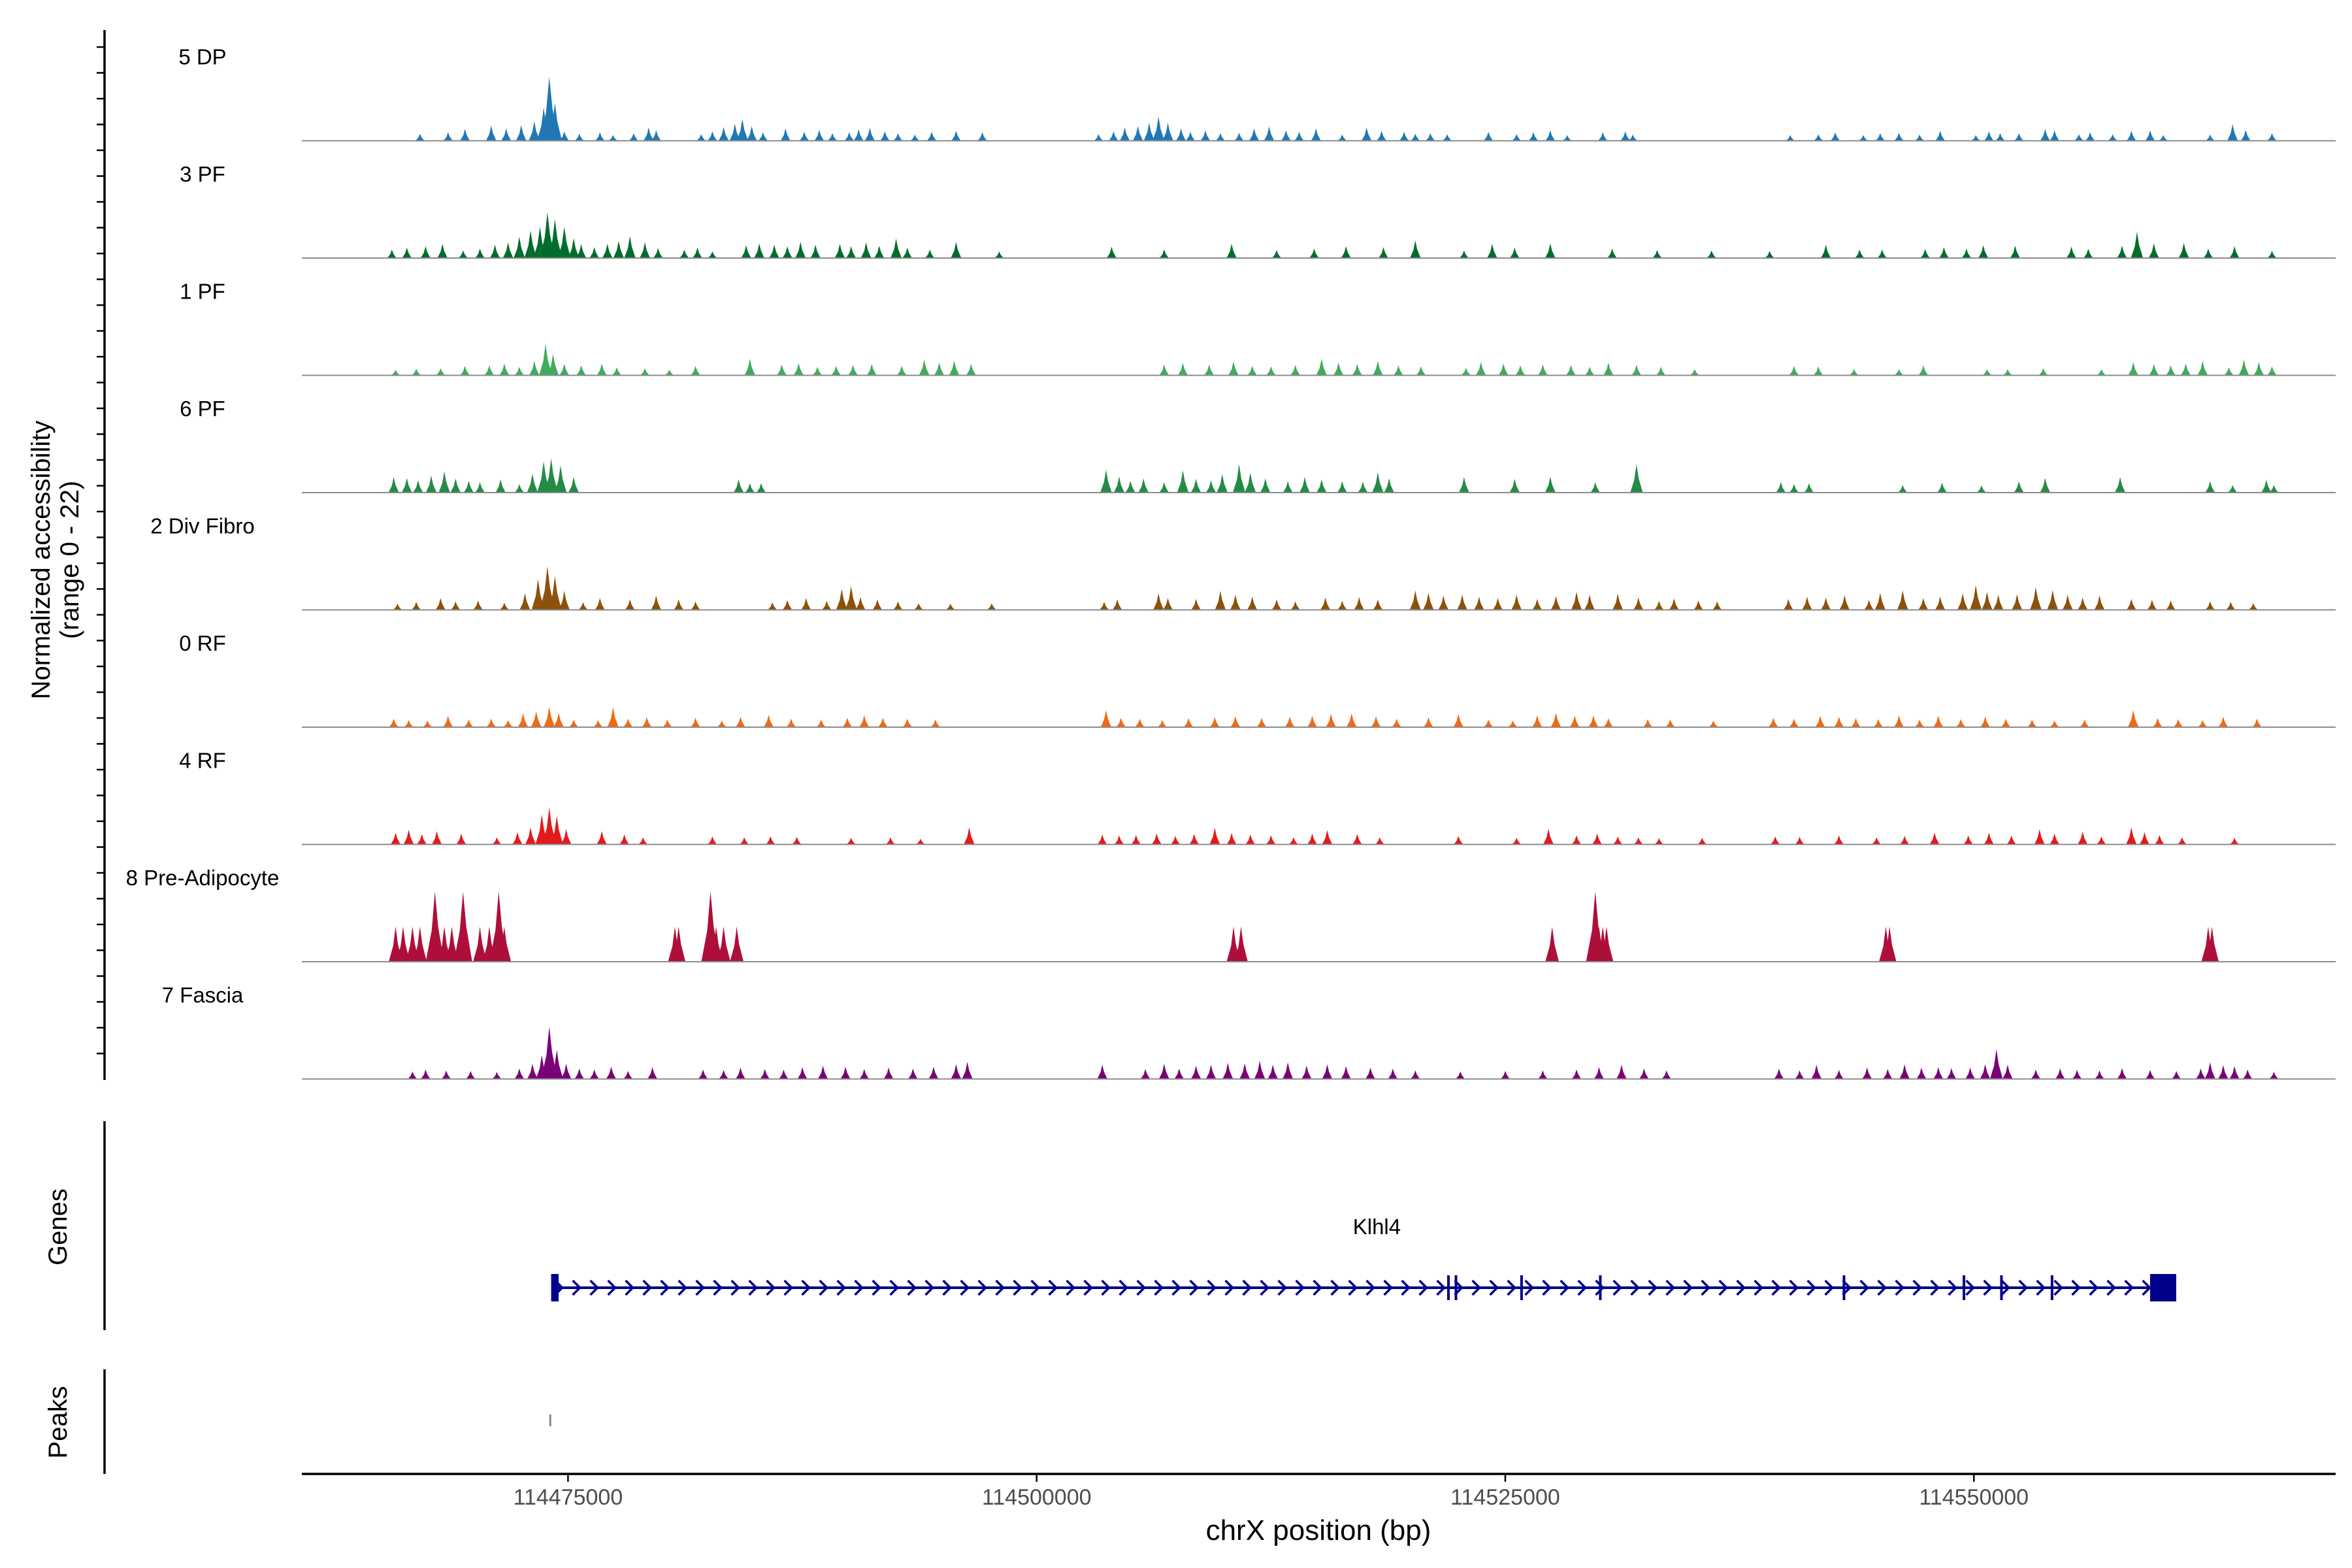 The image size is (2352, 1568). Describe the element at coordinates (1377, 1227) in the screenshot. I see `gene-name: Klhl4` at that location.